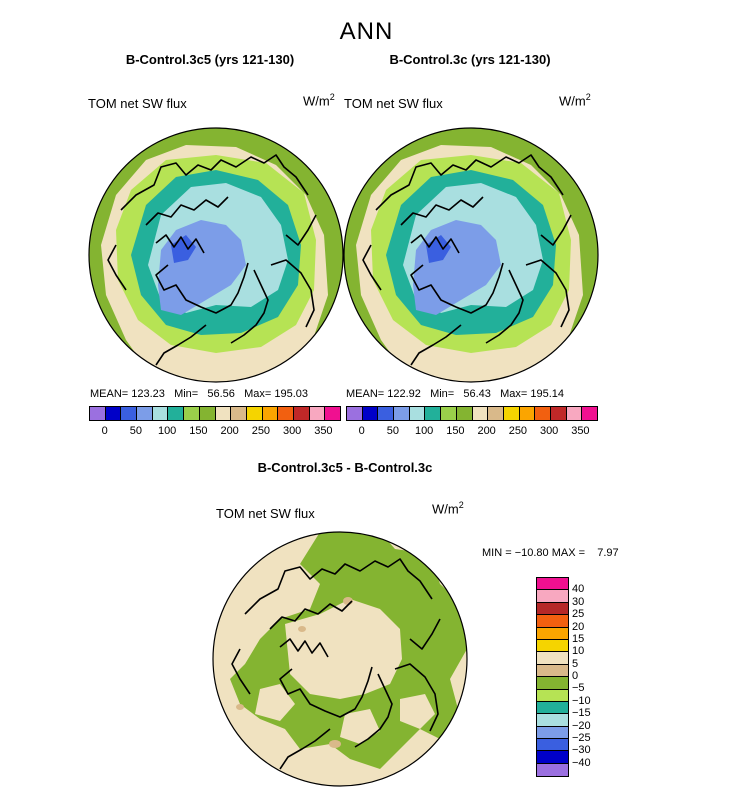 The height and width of the screenshot is (789, 733). What do you see at coordinates (361, 431) in the screenshot?
I see `right-colorbar-tick-label: 0` at bounding box center [361, 431].